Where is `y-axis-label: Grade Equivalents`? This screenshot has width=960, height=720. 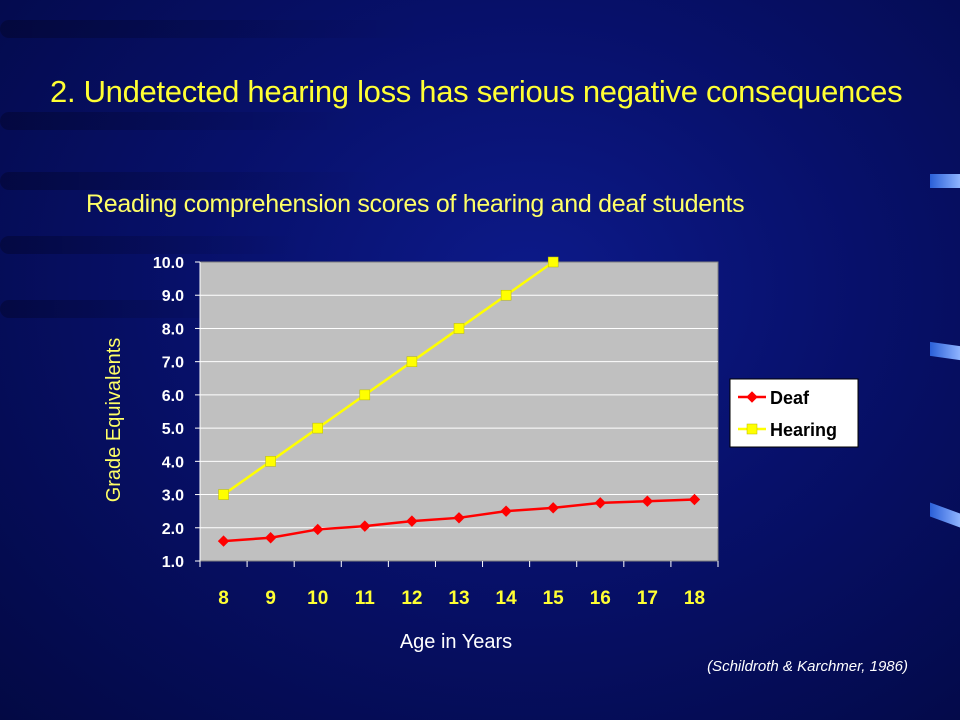 y-axis-label: Grade Equivalents is located at coordinates (114, 420).